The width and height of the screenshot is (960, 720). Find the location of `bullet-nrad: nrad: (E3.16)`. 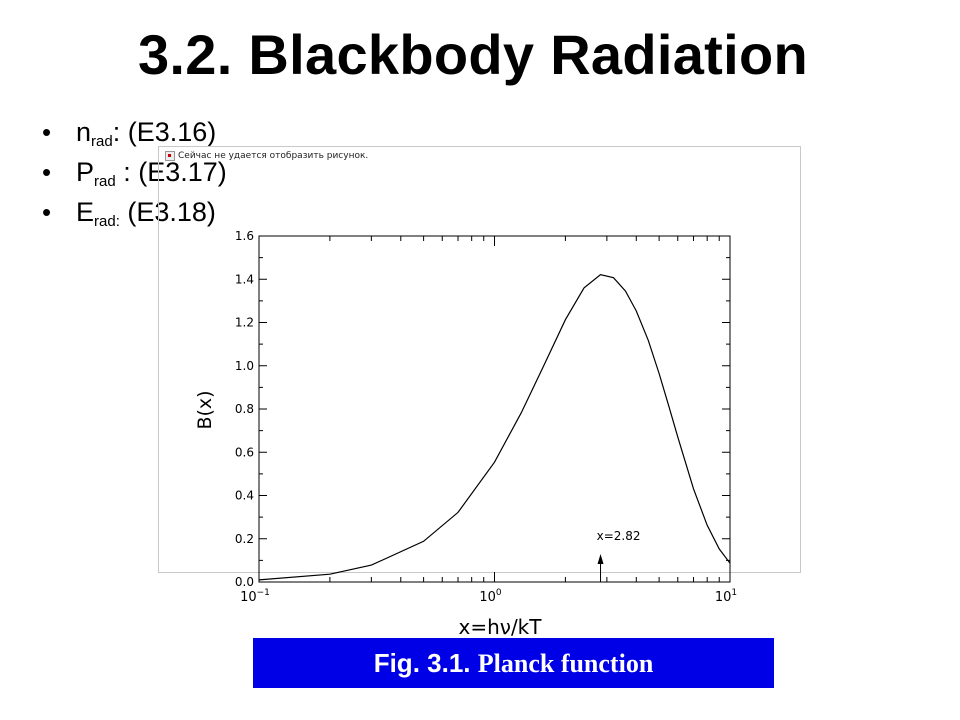

bullet-nrad: nrad: (E3.16) is located at coordinates (134, 132).